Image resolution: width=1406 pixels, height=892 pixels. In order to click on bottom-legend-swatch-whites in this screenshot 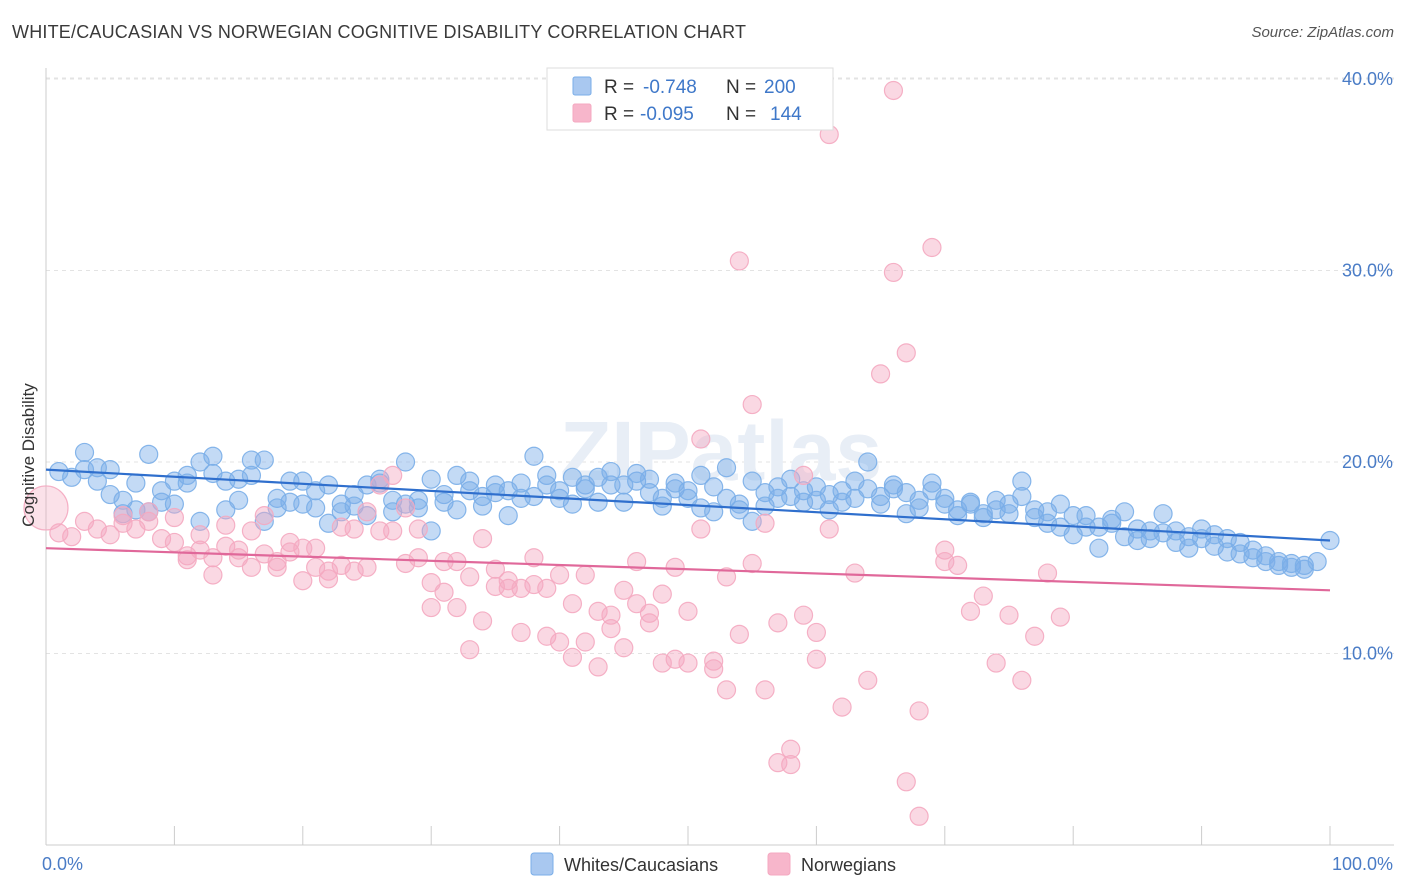, I will do `click(542, 864)`.